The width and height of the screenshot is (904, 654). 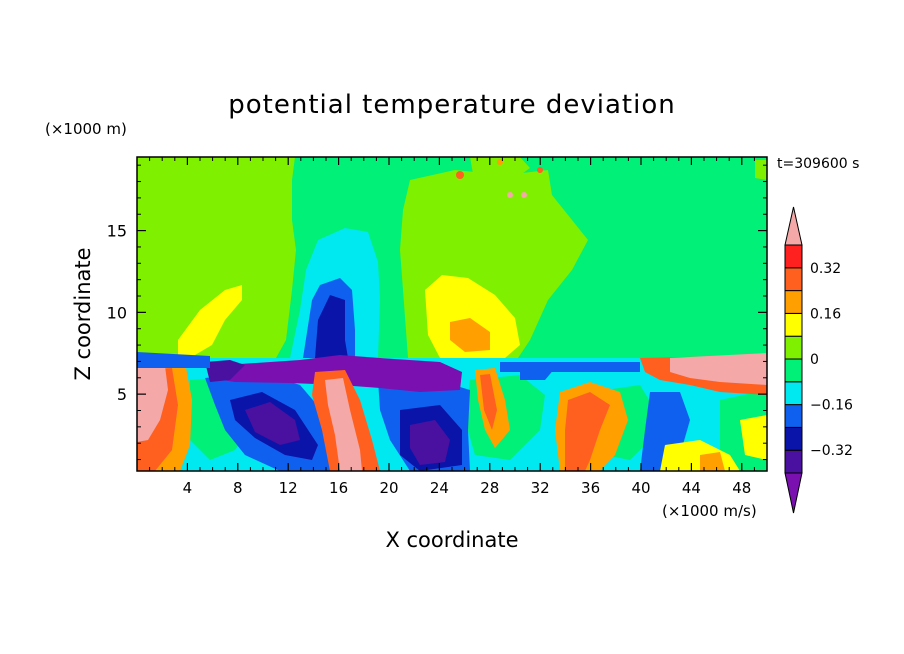 What do you see at coordinates (439, 488) in the screenshot?
I see `x-tick-label: 24` at bounding box center [439, 488].